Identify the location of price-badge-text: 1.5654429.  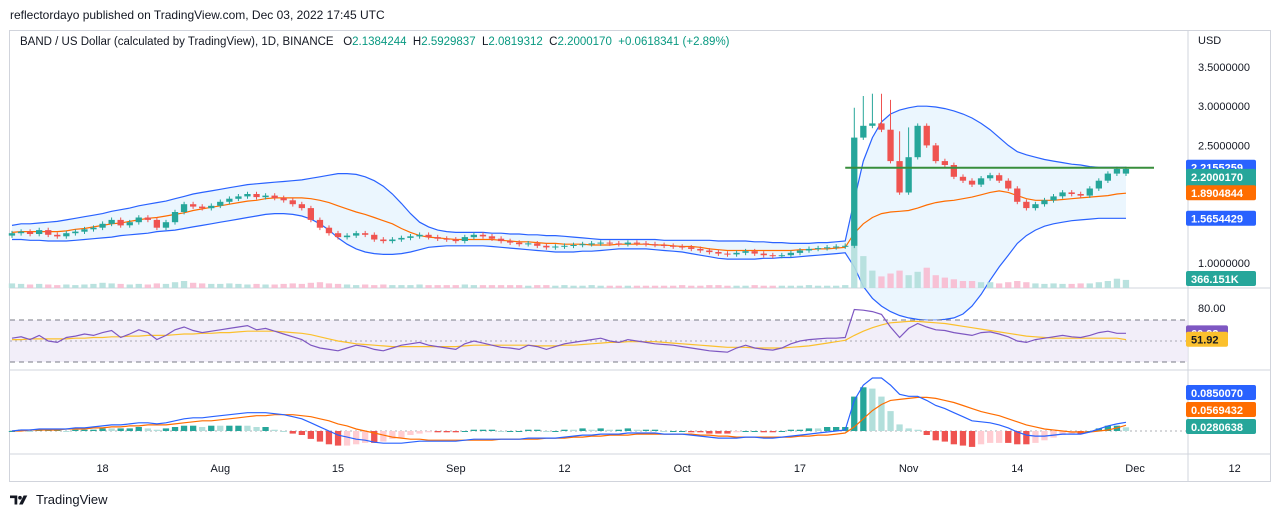
(1217, 220).